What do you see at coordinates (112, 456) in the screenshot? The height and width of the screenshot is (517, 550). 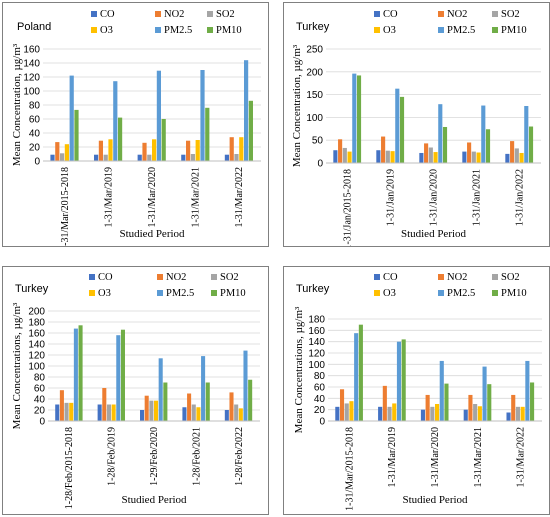 I see `category-label: 1-28/Feb/2019` at bounding box center [112, 456].